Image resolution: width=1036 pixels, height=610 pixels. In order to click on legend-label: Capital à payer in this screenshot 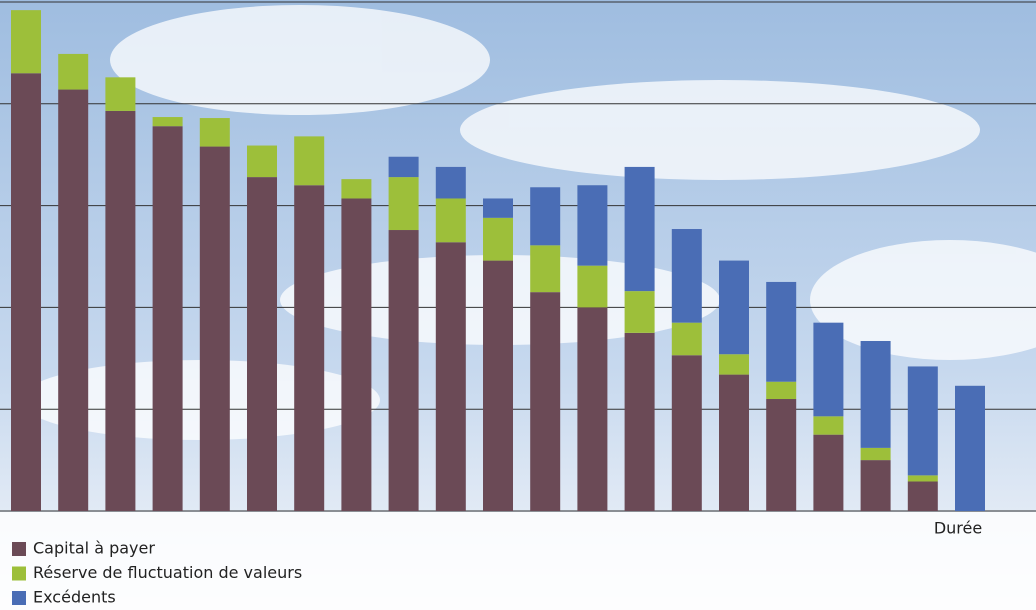, I will do `click(94, 548)`.